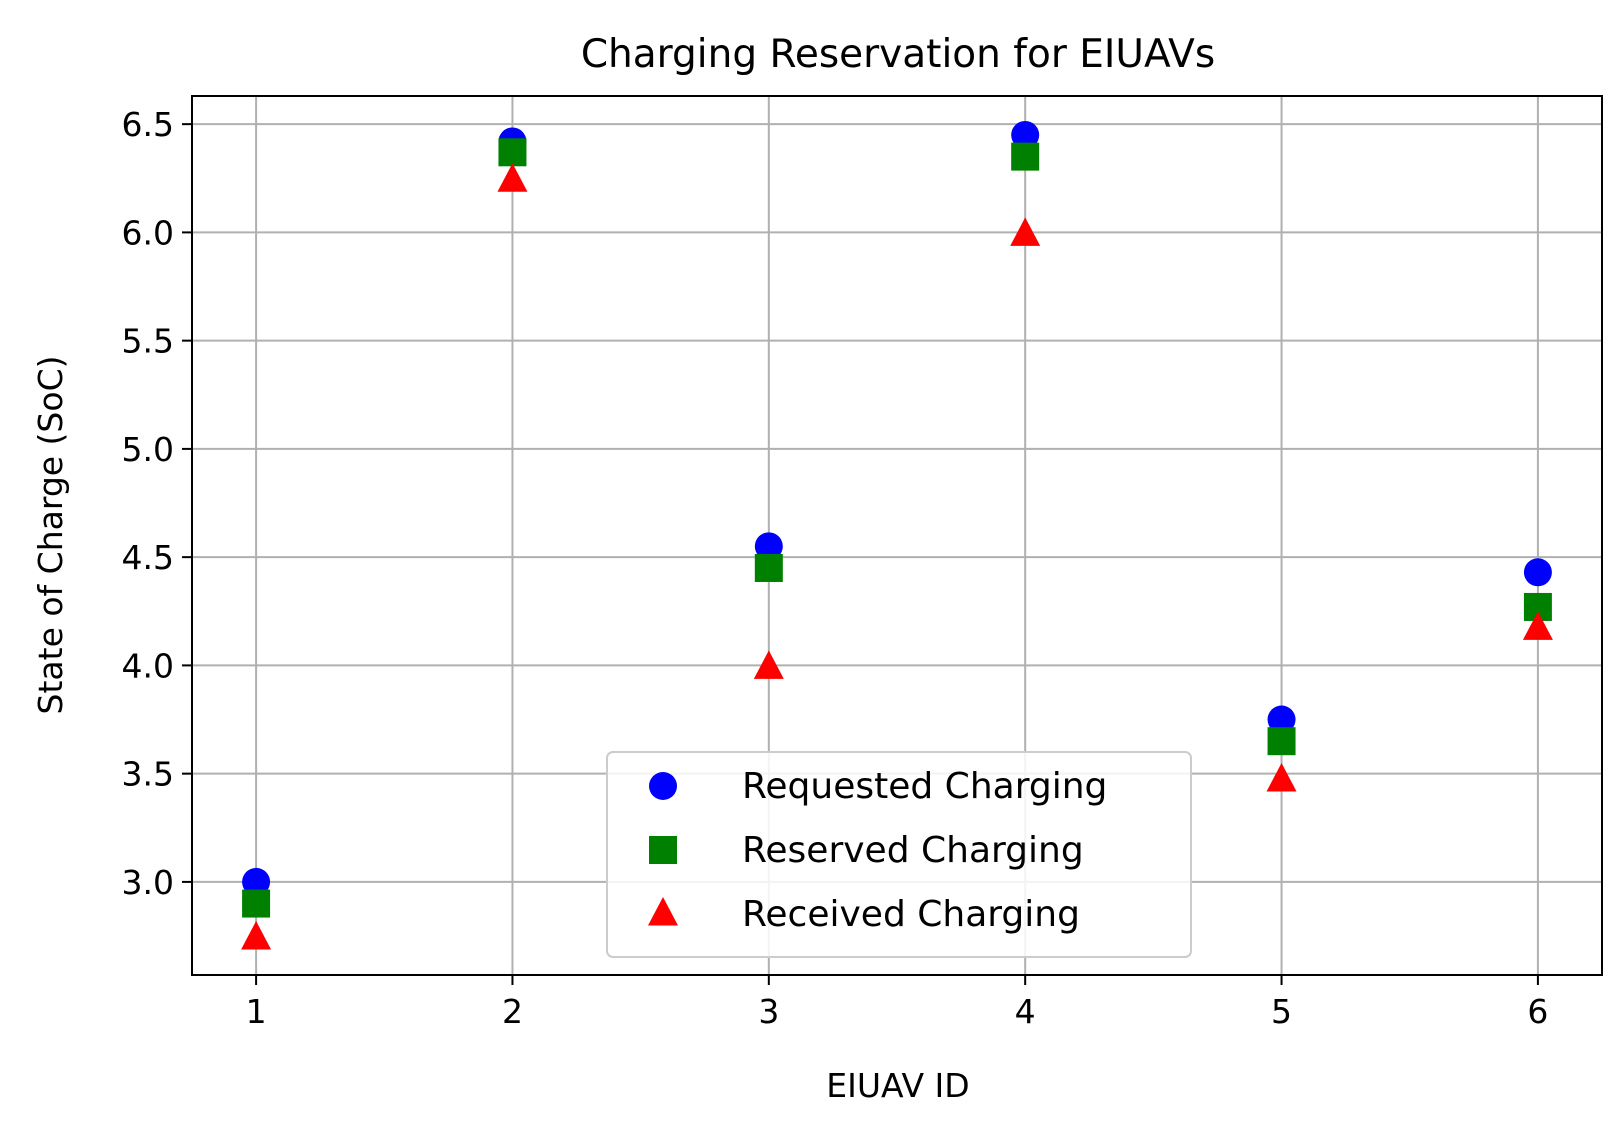 This screenshot has height=1127, width=1622. What do you see at coordinates (148, 774) in the screenshot?
I see `y-tick-label: 3.5` at bounding box center [148, 774].